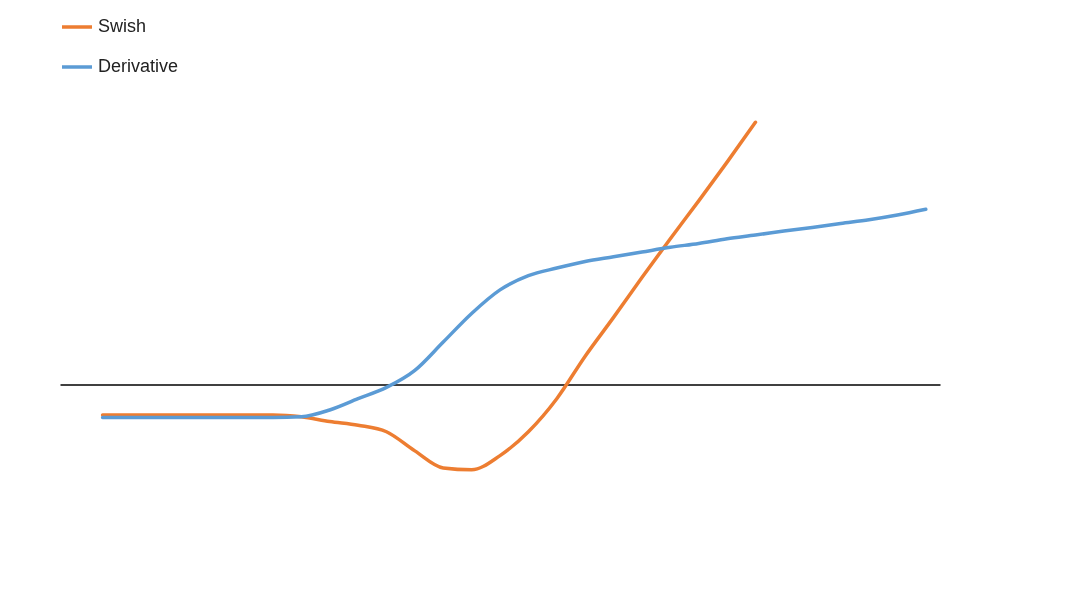 The image size is (1070, 611). Describe the element at coordinates (138, 66) in the screenshot. I see `legend-label: Derivative` at that location.